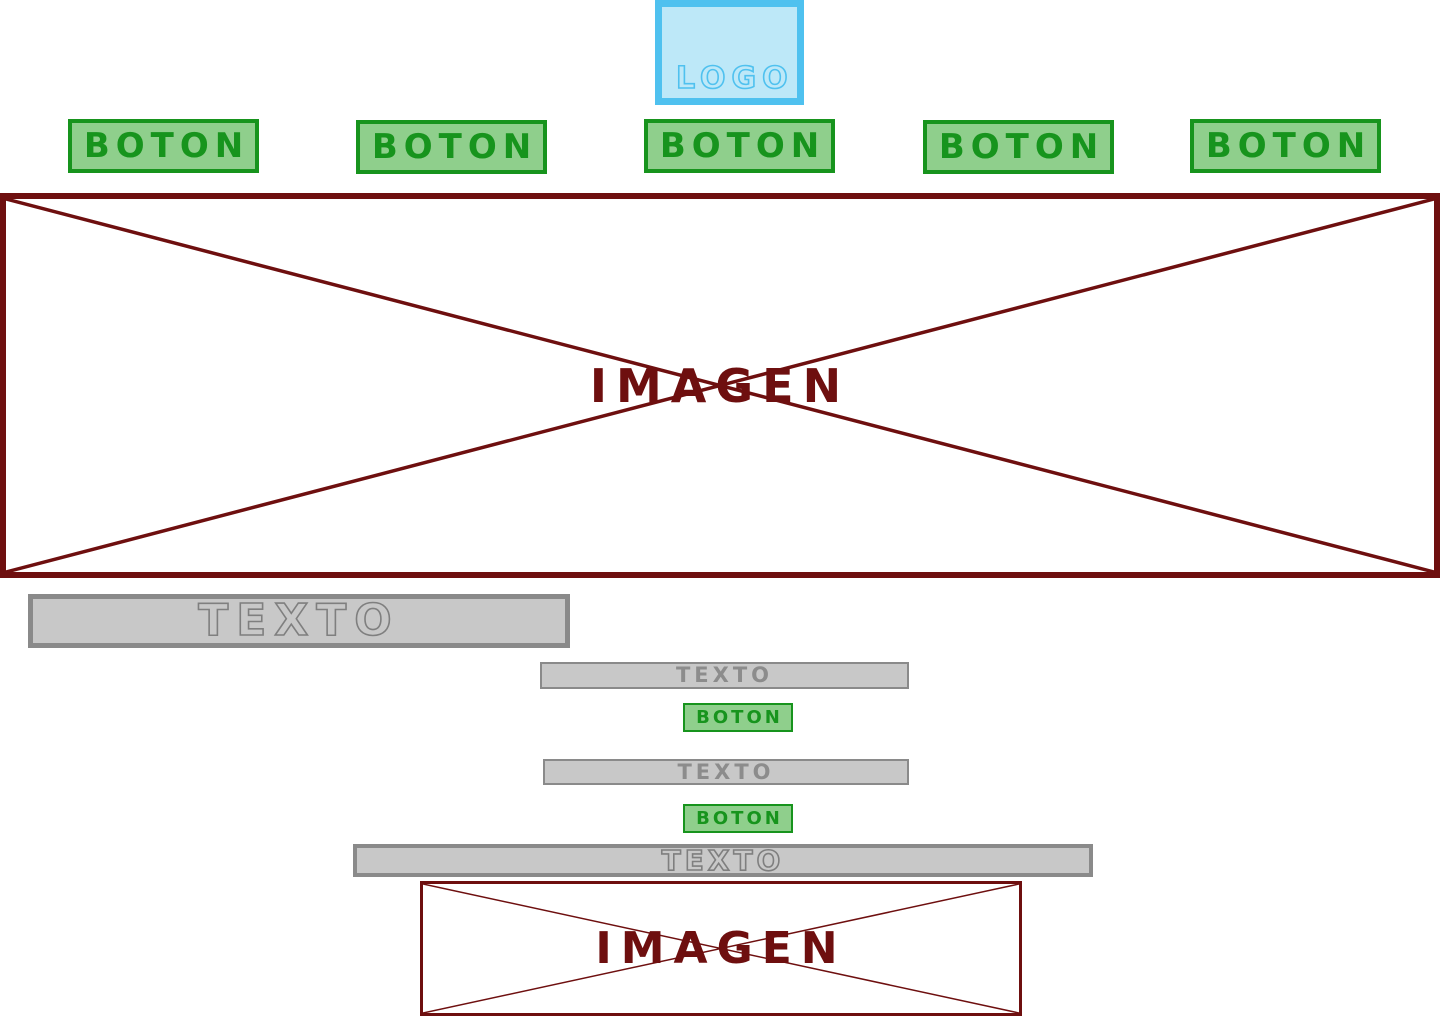  I want to click on text-2: TEXTO, so click(726, 771).